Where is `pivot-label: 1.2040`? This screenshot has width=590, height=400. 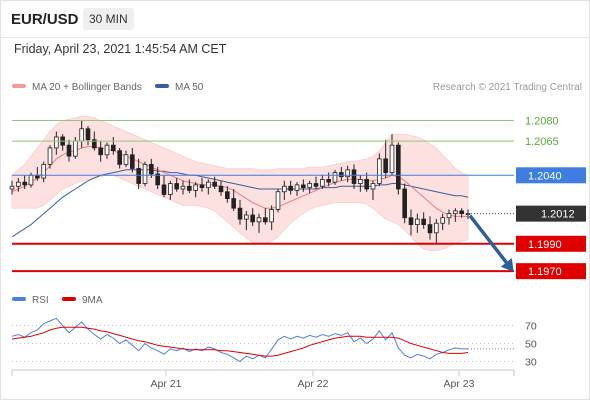 pivot-label: 1.2040 is located at coordinates (545, 176).